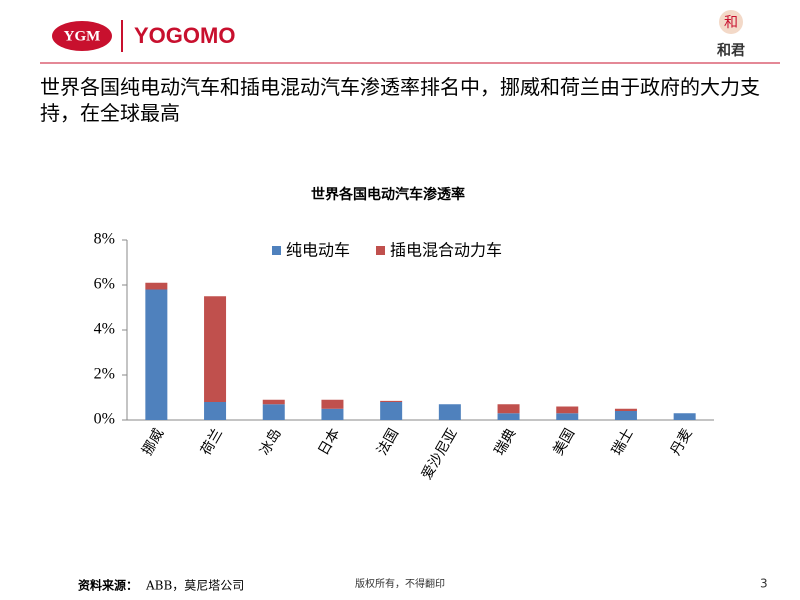 Image resolution: width=800 pixels, height=600 pixels. What do you see at coordinates (440, 454) in the screenshot?
I see `x-tick-label: 爱沙尼亚` at bounding box center [440, 454].